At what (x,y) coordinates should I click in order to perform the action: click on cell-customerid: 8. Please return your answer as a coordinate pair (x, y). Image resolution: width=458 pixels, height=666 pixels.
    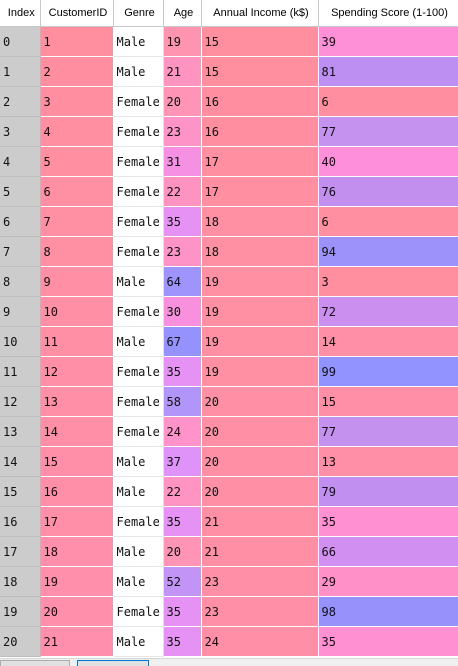
    Looking at the image, I should click on (77, 251).